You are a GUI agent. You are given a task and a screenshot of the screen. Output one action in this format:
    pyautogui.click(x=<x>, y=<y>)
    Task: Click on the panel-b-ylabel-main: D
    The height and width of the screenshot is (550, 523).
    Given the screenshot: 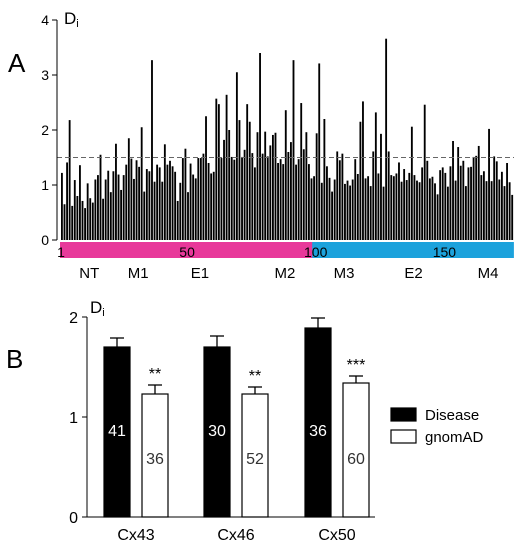 What is the action you would take?
    pyautogui.click(x=96, y=307)
    